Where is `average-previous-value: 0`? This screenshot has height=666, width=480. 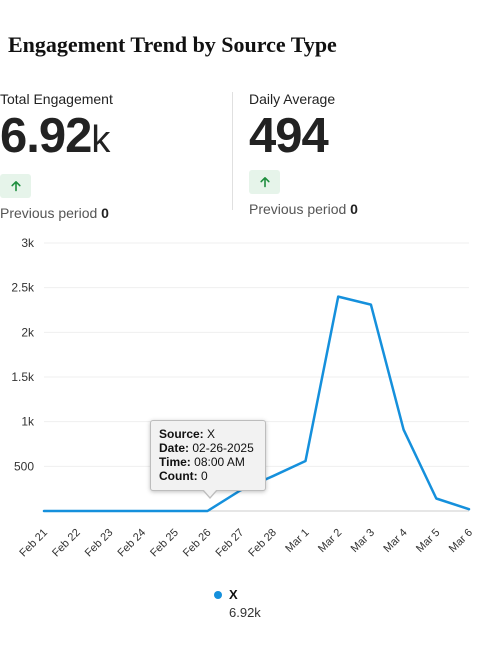 average-previous-value: 0 is located at coordinates (354, 209).